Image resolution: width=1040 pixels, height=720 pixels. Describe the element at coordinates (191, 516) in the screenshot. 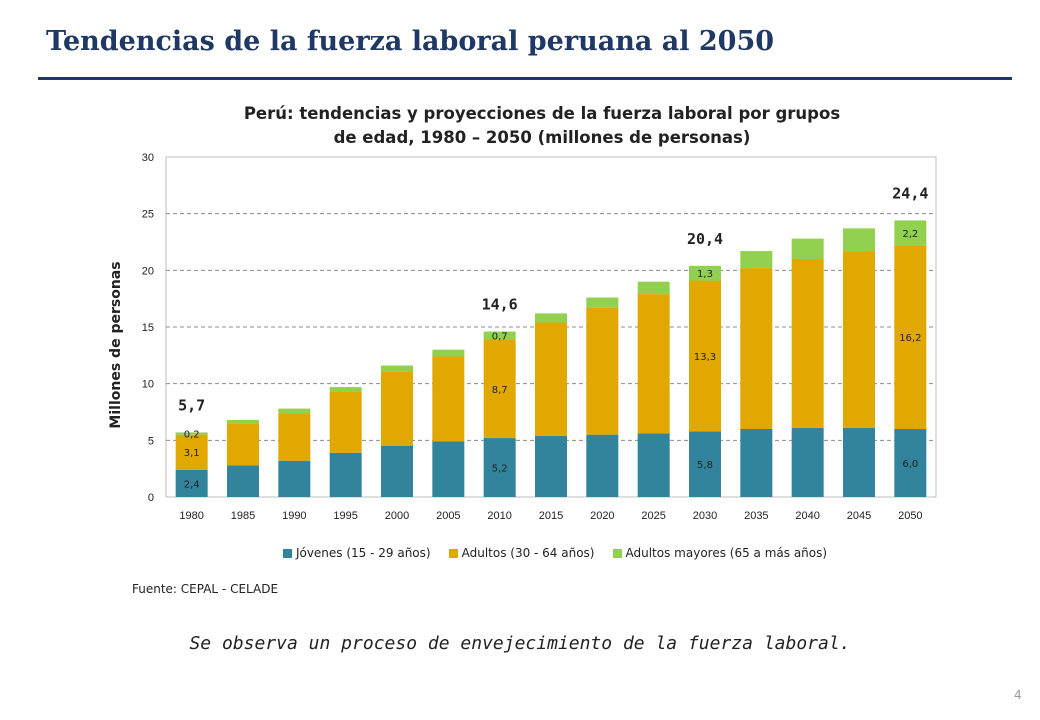

I see `x-tick-label: 1980` at that location.